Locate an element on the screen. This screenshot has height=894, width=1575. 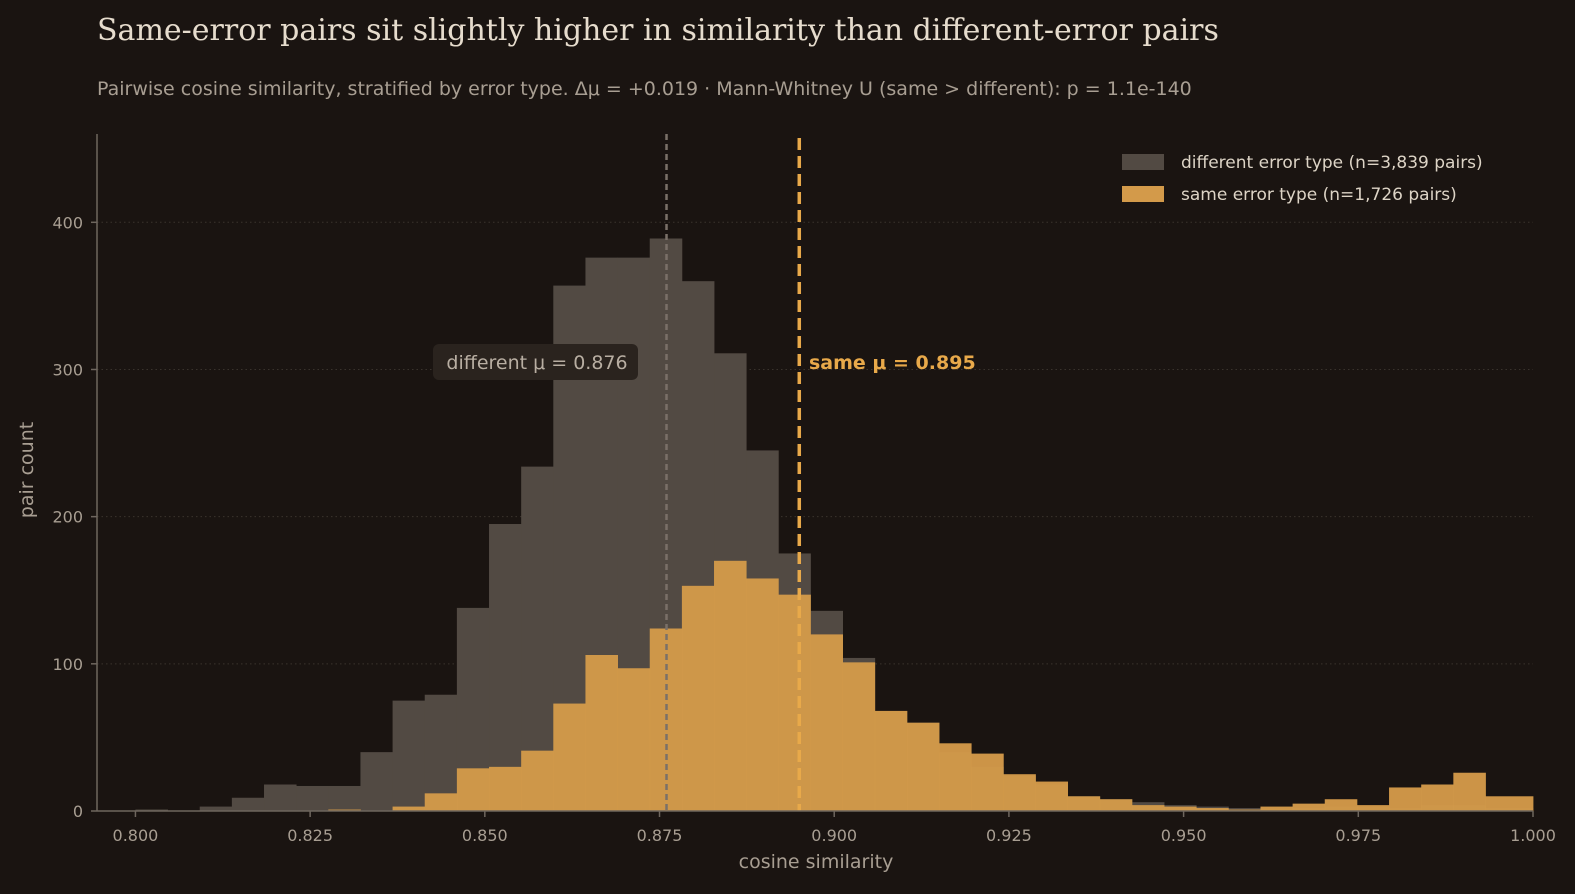
y-tick-label: 200 is located at coordinates (67, 517).